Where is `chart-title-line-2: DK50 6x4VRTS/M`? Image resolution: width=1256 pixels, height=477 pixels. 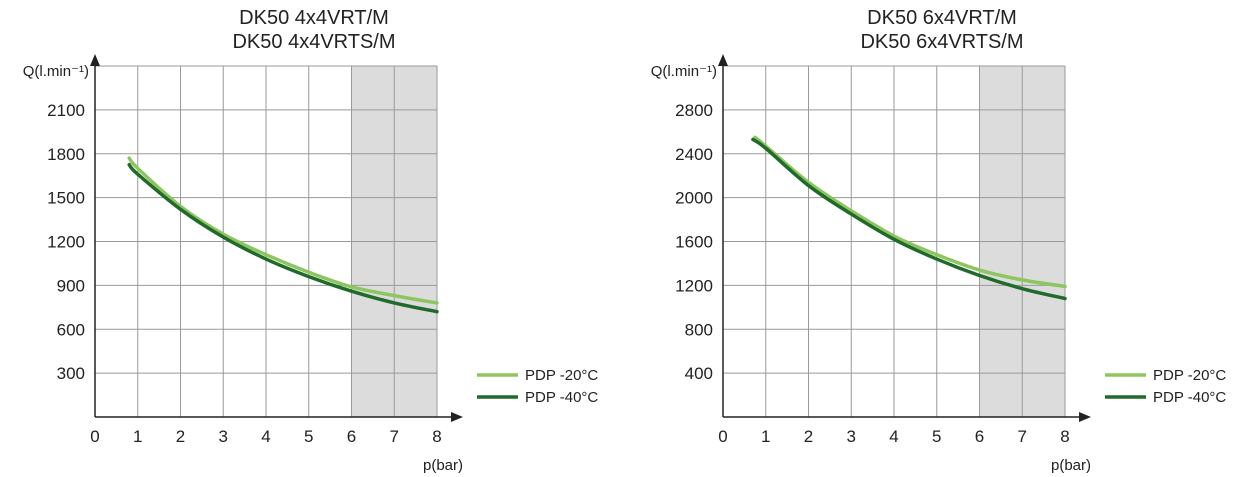 chart-title-line-2: DK50 6x4VRTS/M is located at coordinates (942, 42).